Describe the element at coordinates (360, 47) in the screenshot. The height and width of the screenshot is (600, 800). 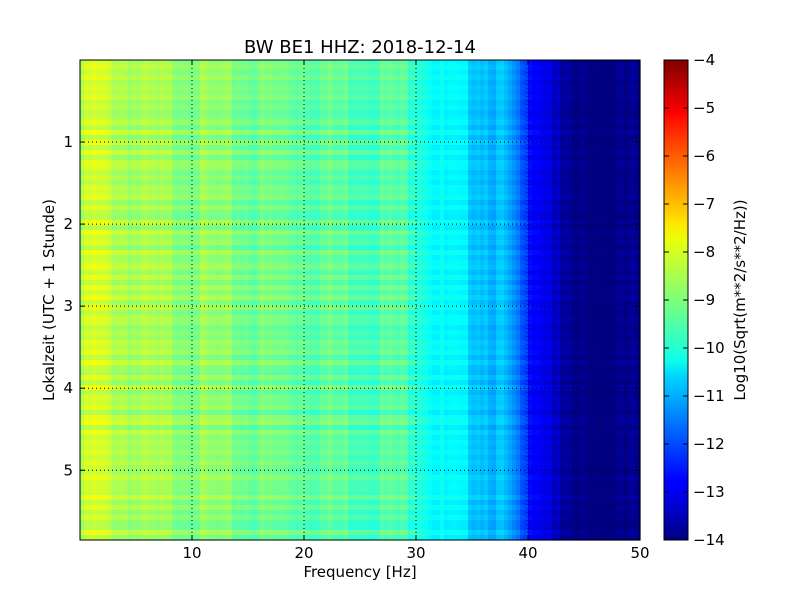
I see `chart-title: BW BE1 HHZ: 2018-12-14` at that location.